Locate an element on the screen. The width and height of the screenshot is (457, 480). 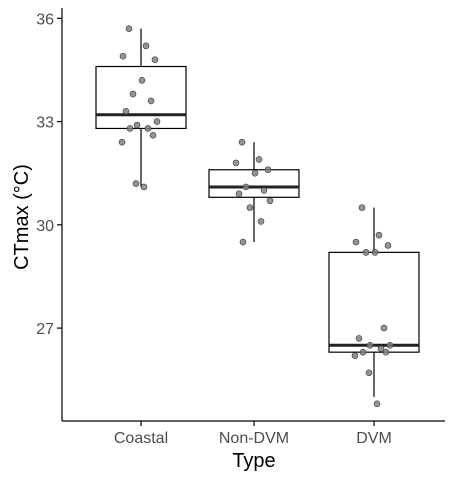
y-tick-label: 30 is located at coordinates (45, 226).